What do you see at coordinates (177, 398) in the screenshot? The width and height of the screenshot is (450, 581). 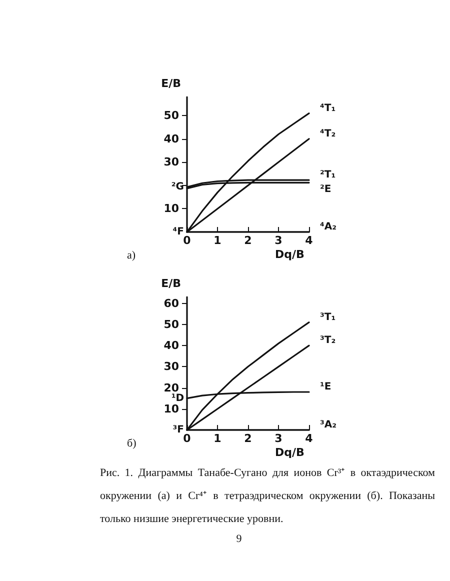 I see `text: ¹D` at bounding box center [177, 398].